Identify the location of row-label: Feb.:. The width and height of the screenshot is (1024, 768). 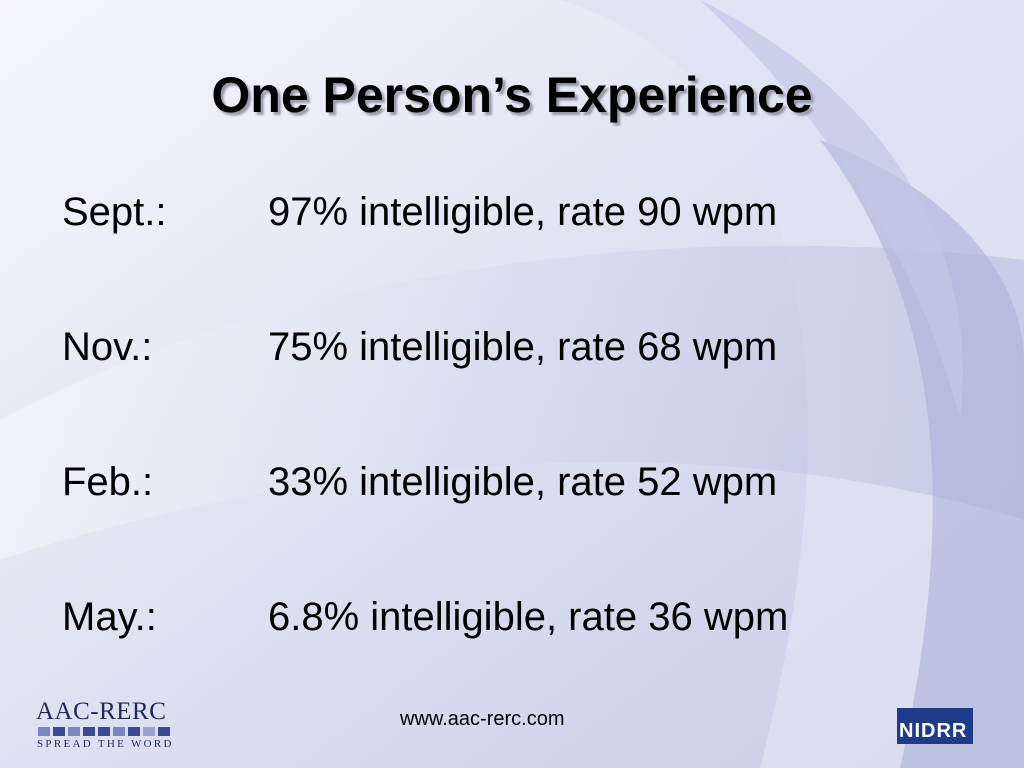
(108, 482).